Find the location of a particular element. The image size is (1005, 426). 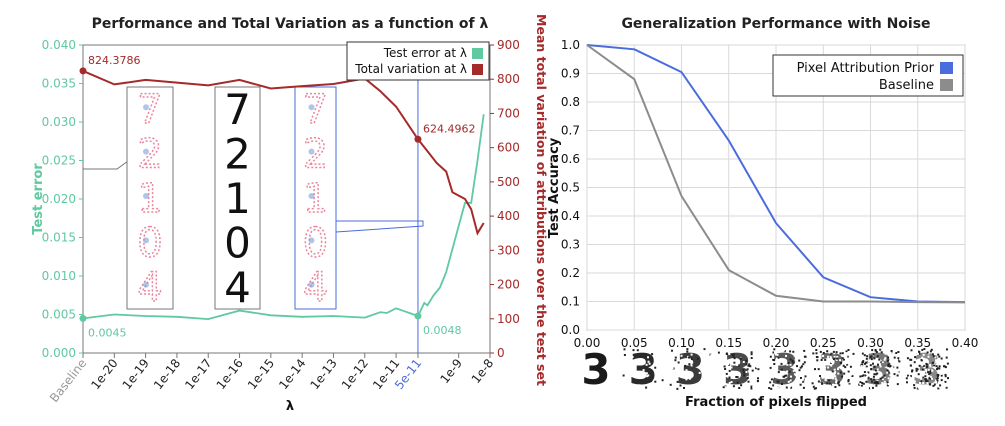

left-x-tick-label: 1e-14 is located at coordinates (292, 374).